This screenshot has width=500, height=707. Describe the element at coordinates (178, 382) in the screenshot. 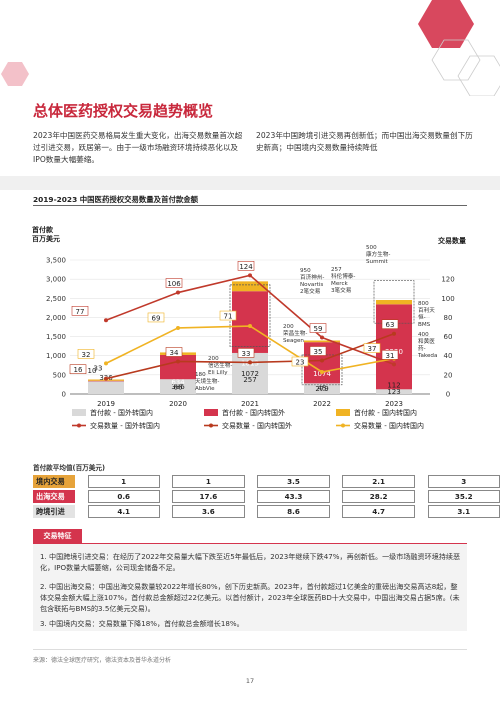

I see `bar-value-label: 634` at that location.